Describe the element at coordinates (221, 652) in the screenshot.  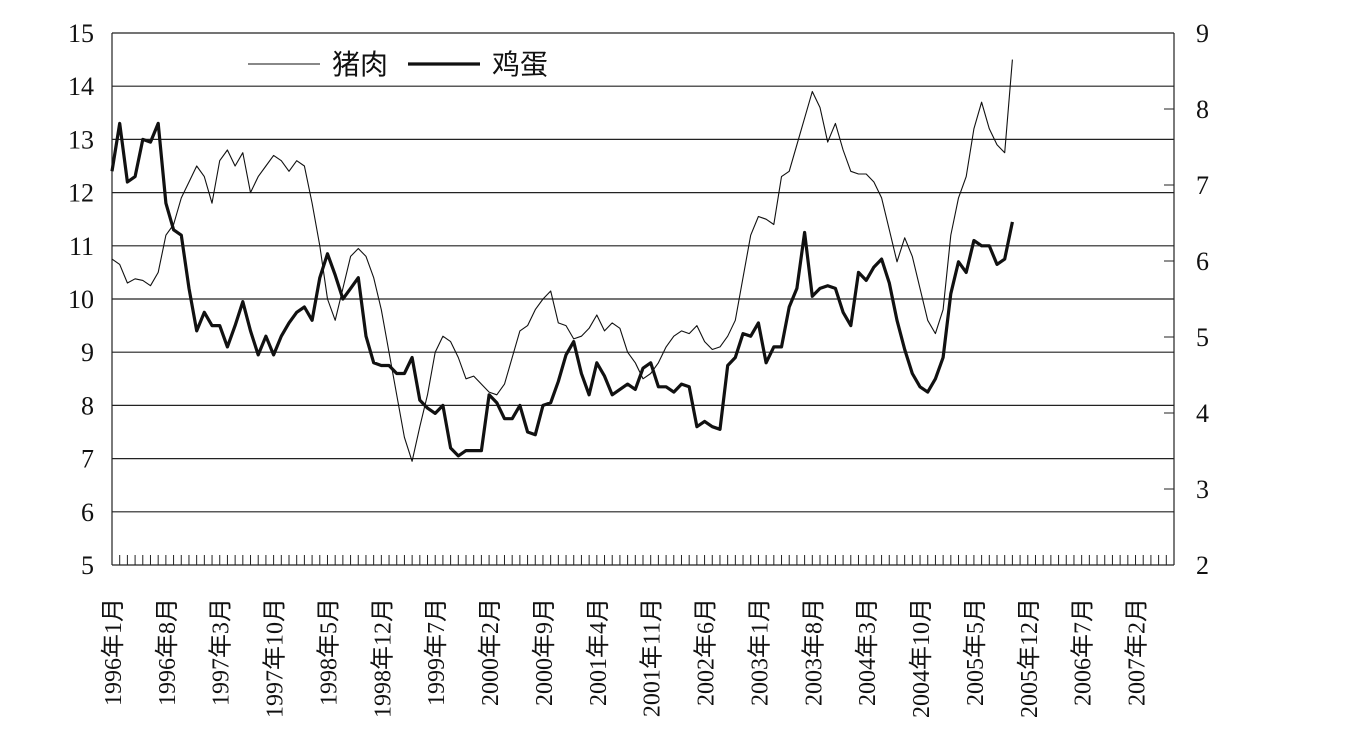
I see `x-tick-label: 1997年3月` at that location.